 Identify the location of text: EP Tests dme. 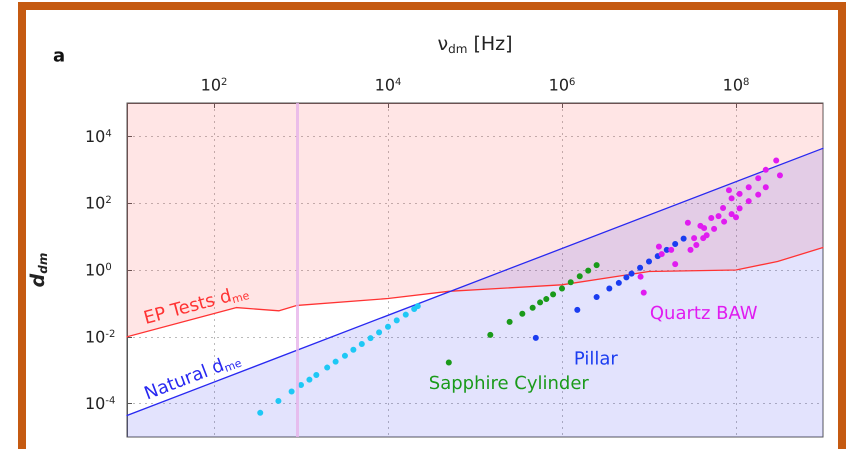
(196, 307).